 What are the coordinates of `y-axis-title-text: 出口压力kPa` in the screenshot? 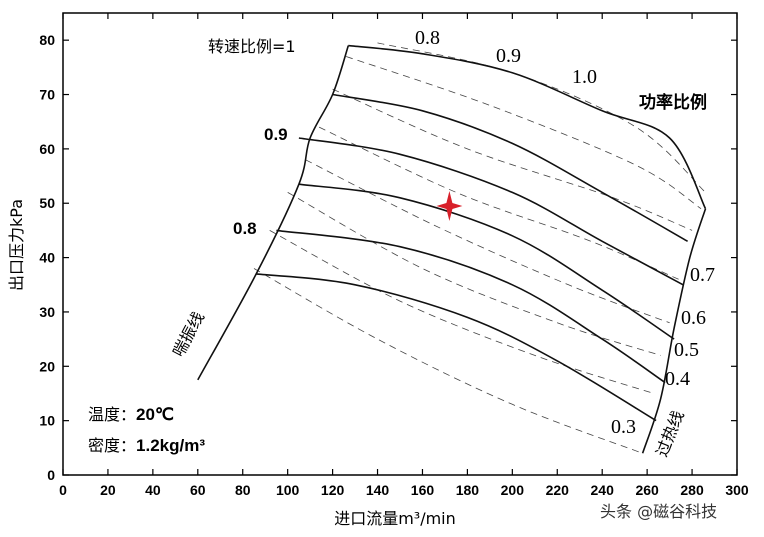 It's located at (16, 245).